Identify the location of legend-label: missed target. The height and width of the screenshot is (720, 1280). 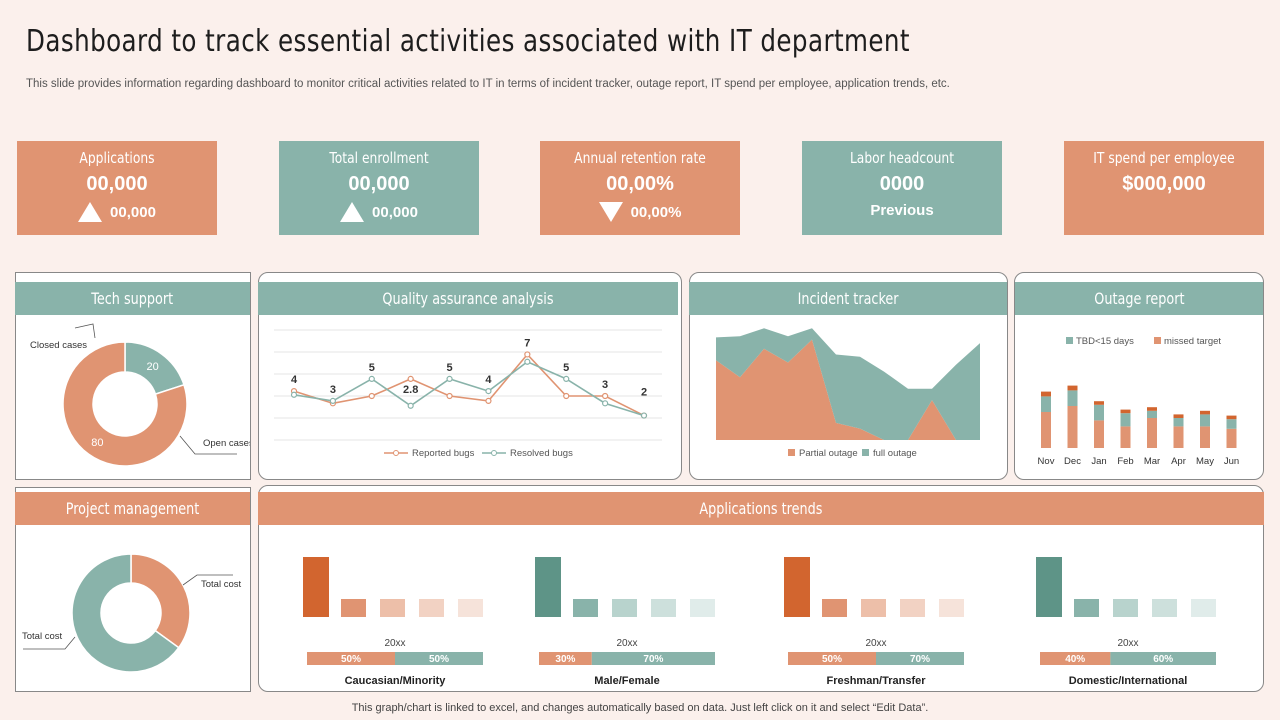
(1192, 341).